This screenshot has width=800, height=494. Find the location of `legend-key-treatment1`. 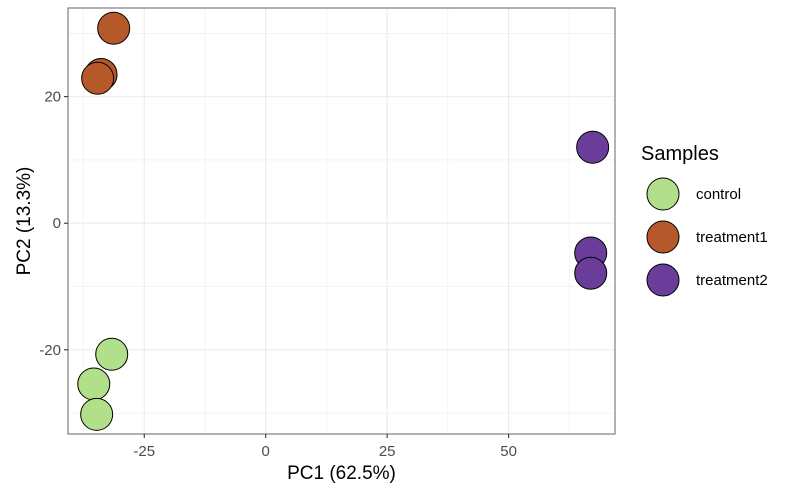

legend-key-treatment1 is located at coordinates (663, 237).